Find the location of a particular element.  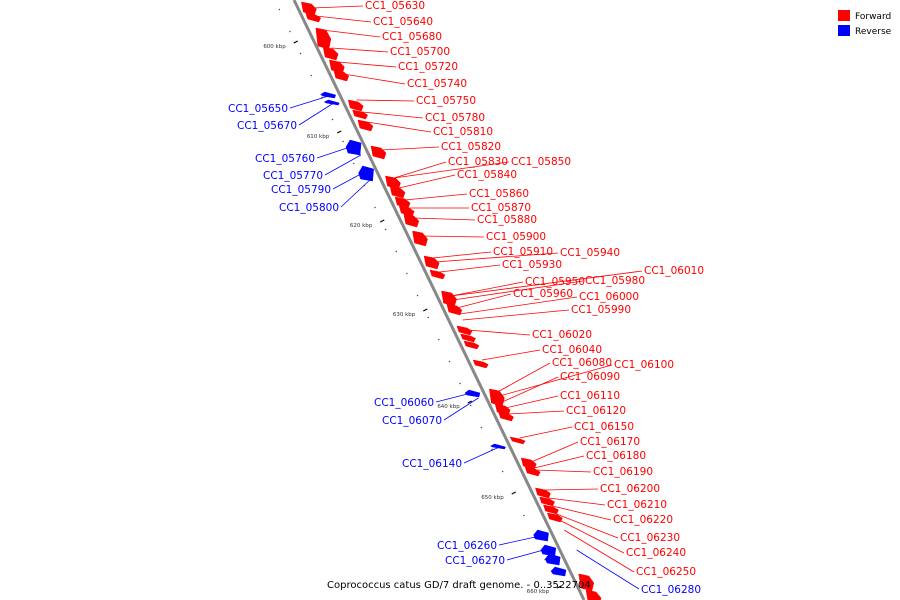

forward-gene-label: CC1_06250 is located at coordinates (666, 572).